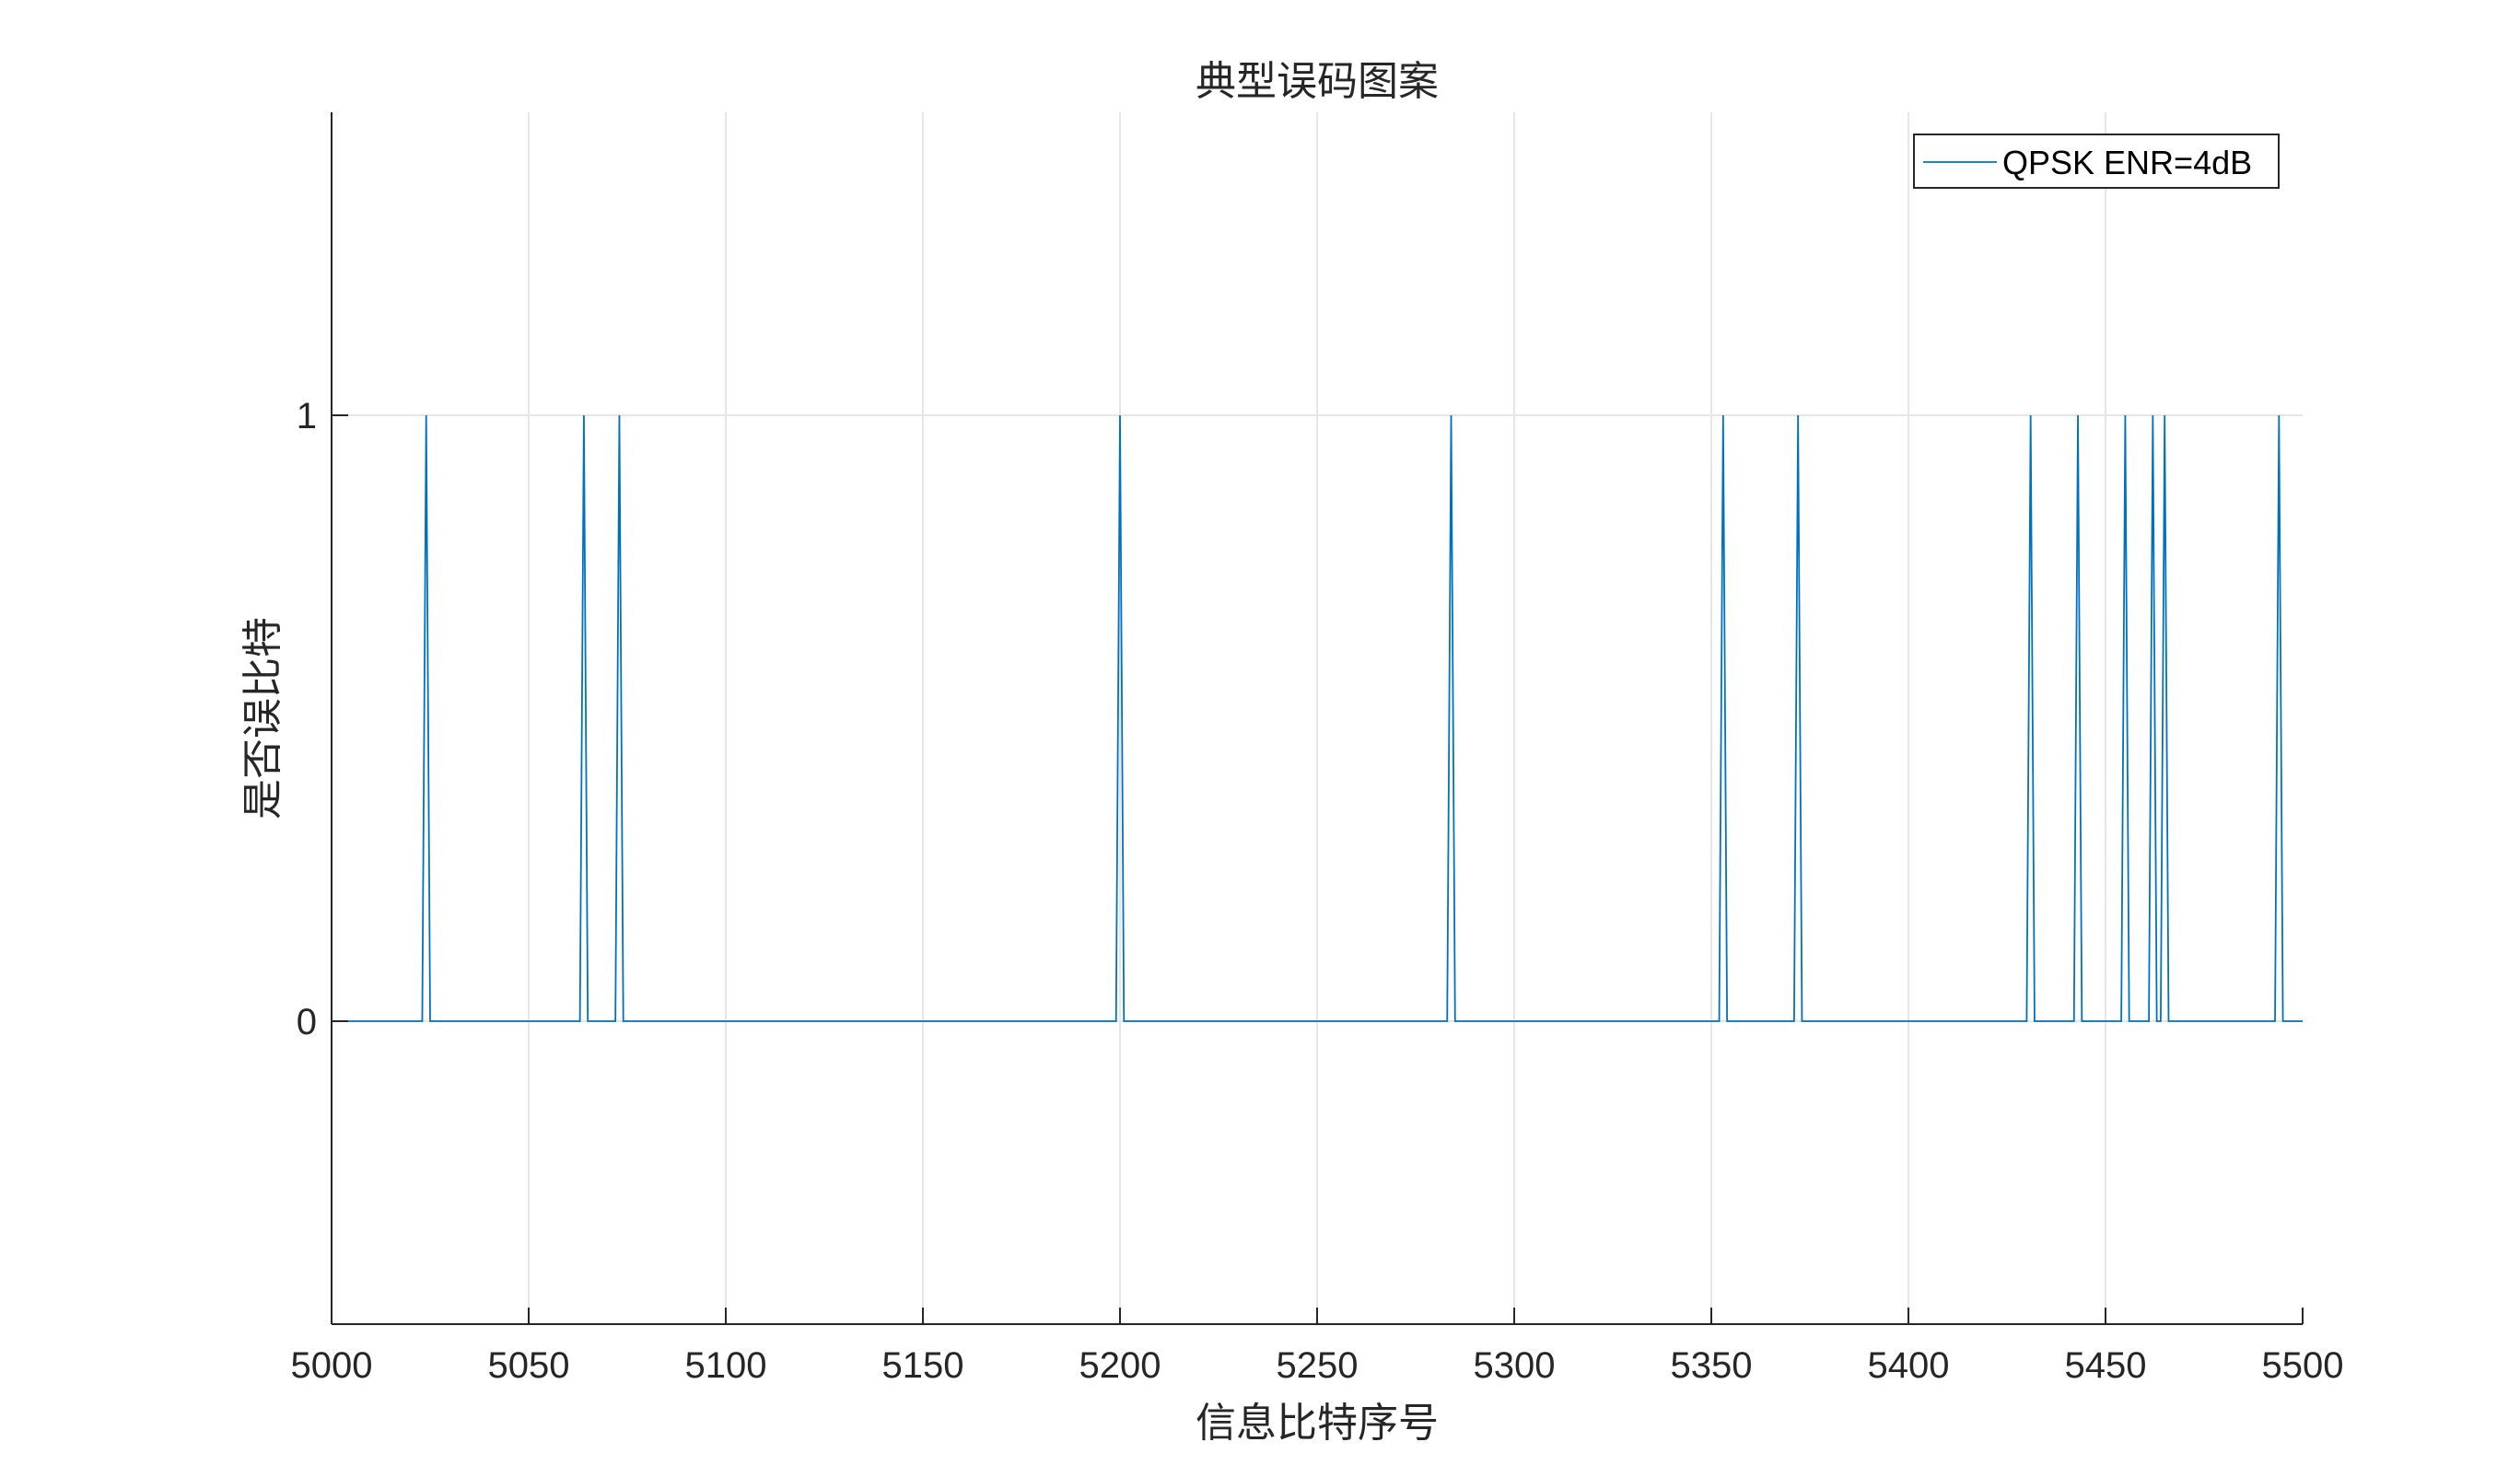 Image resolution: width=2520 pixels, height=1477 pixels. I want to click on legend-label: QPSK ENR=4dB, so click(2127, 162).